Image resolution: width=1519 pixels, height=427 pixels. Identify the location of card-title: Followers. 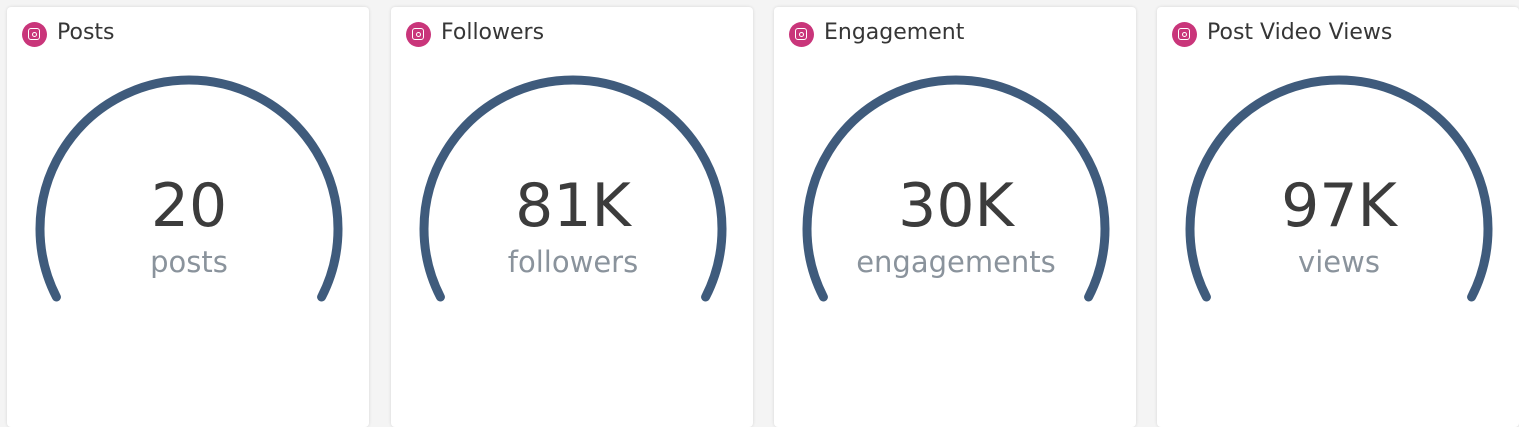
(493, 32).